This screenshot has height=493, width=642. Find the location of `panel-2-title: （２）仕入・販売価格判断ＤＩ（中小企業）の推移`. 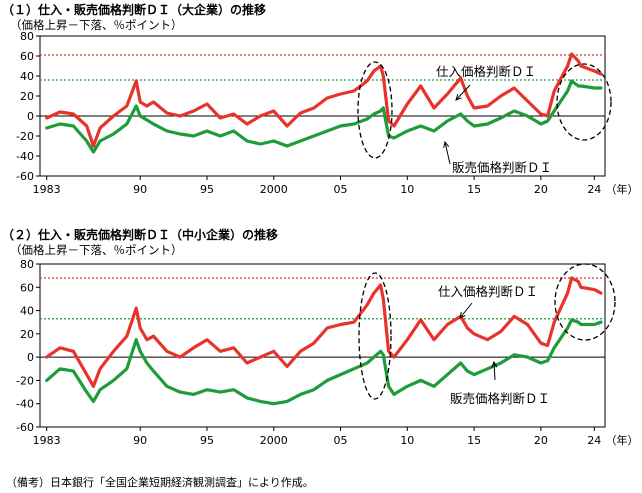

panel-2-title: （２）仕入・販売価格判断ＤＩ（中小企業）の推移 is located at coordinates (140, 235).